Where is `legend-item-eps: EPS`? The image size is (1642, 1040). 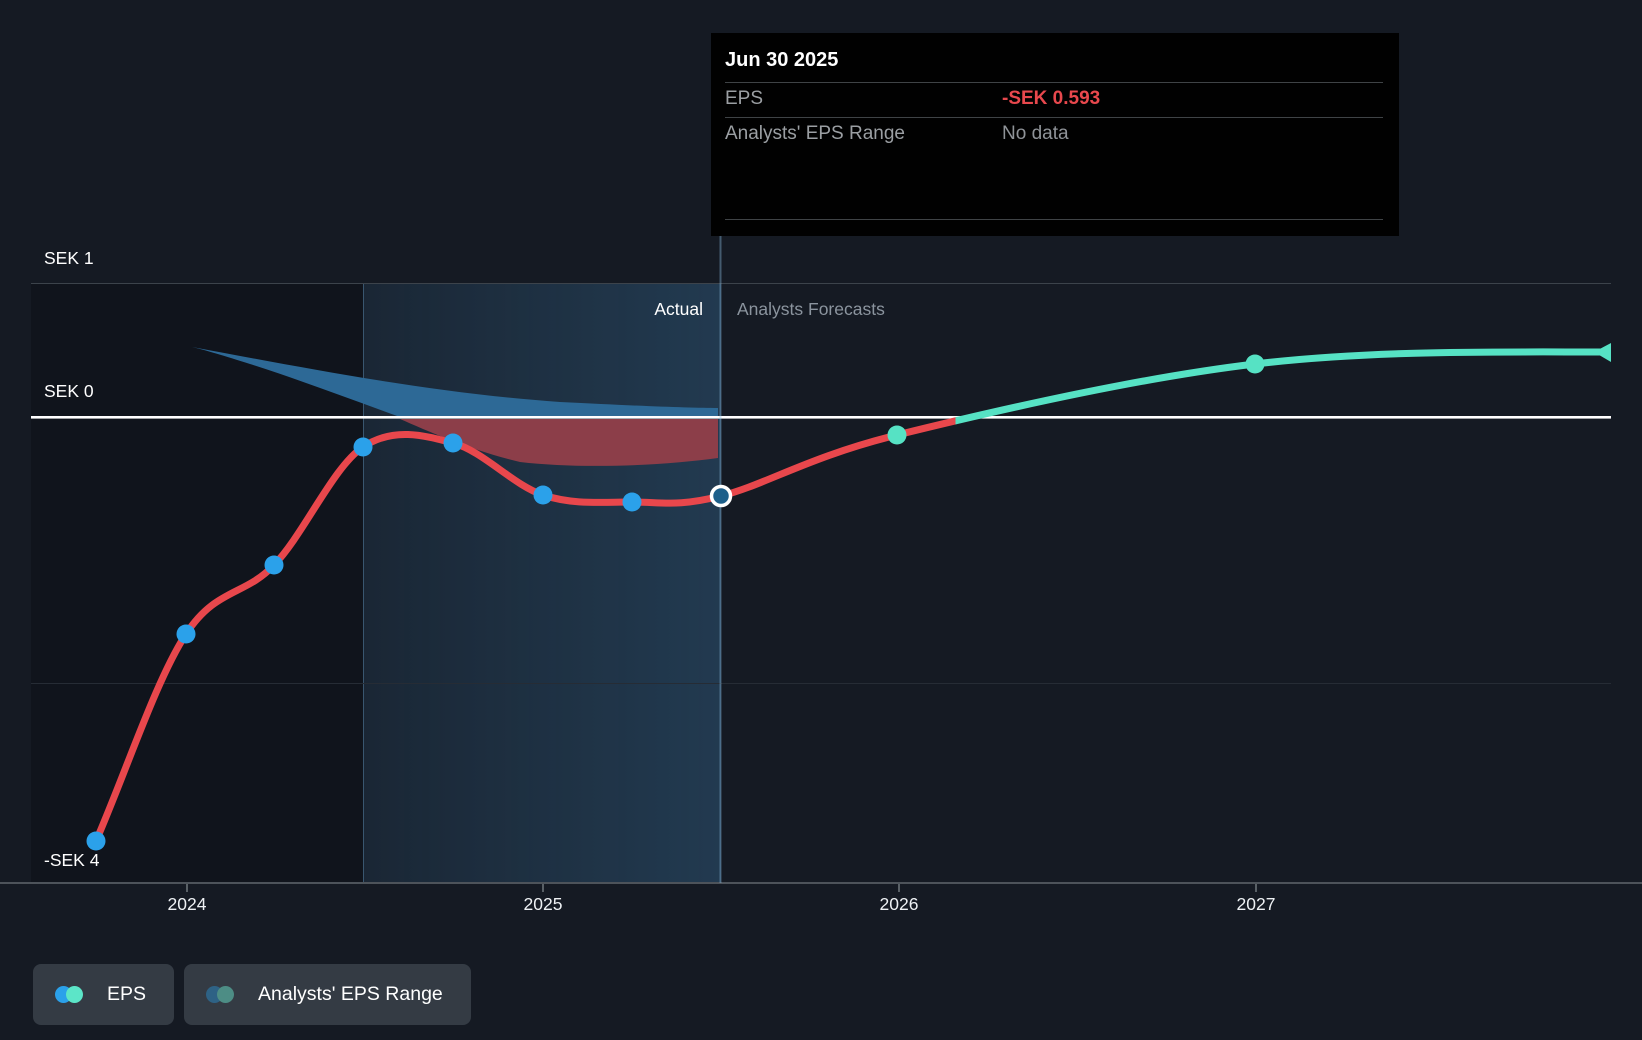 legend-item-eps: EPS is located at coordinates (104, 994).